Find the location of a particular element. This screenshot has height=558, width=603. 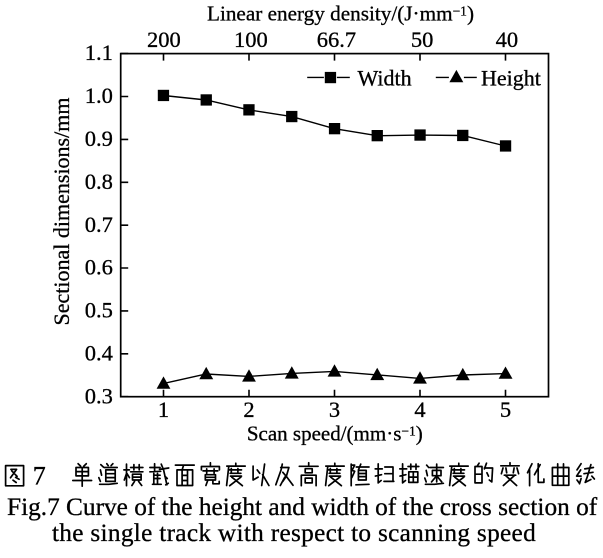

svg-text: Sectional dimensions/mm is located at coordinates (61, 212).